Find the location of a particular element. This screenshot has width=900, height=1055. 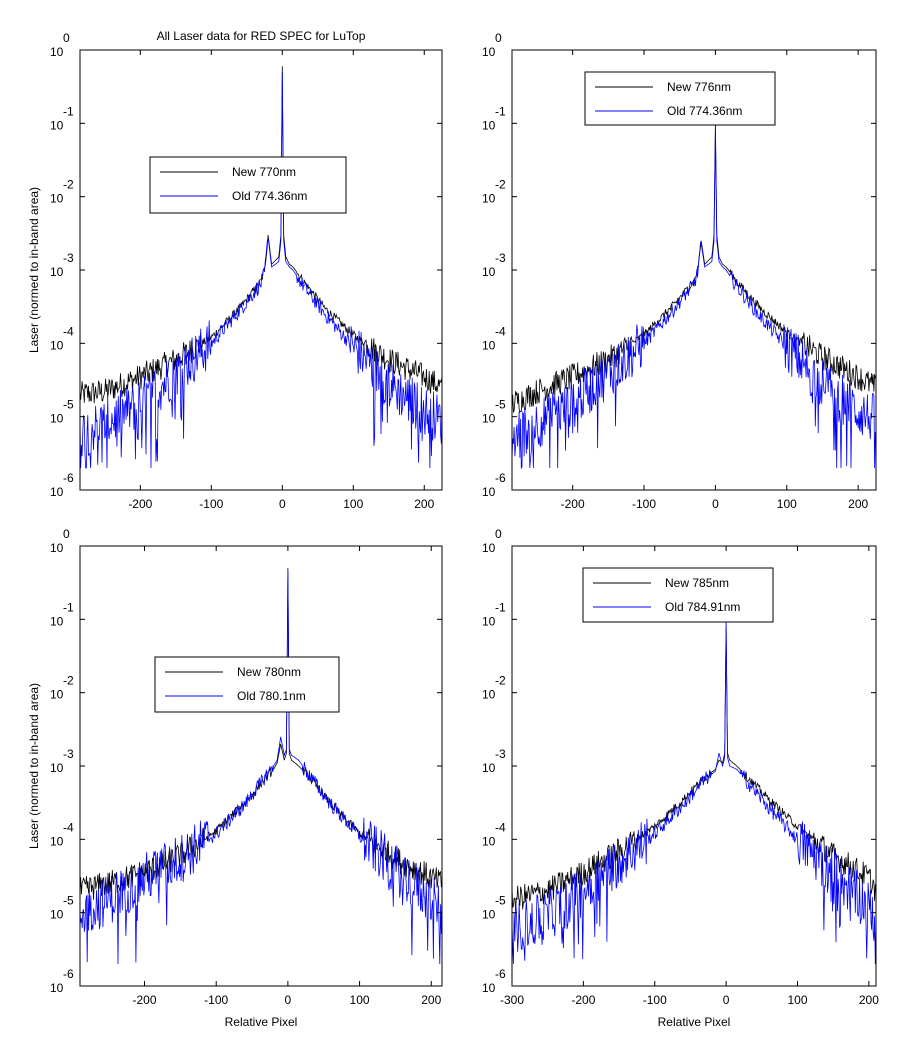

x-tick-label: -300 is located at coordinates (512, 1000).